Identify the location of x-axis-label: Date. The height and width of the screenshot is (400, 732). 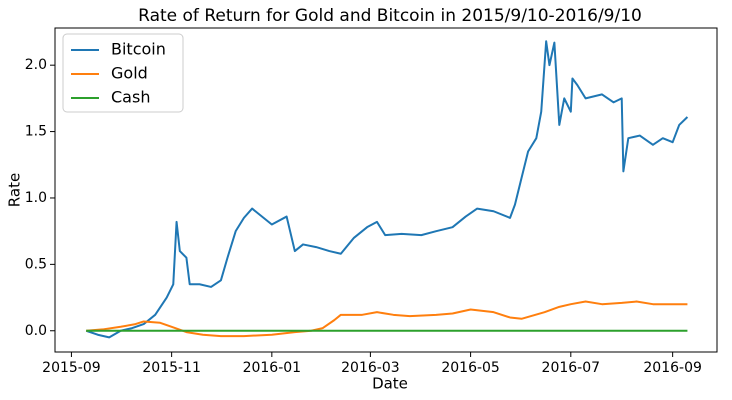
(390, 384).